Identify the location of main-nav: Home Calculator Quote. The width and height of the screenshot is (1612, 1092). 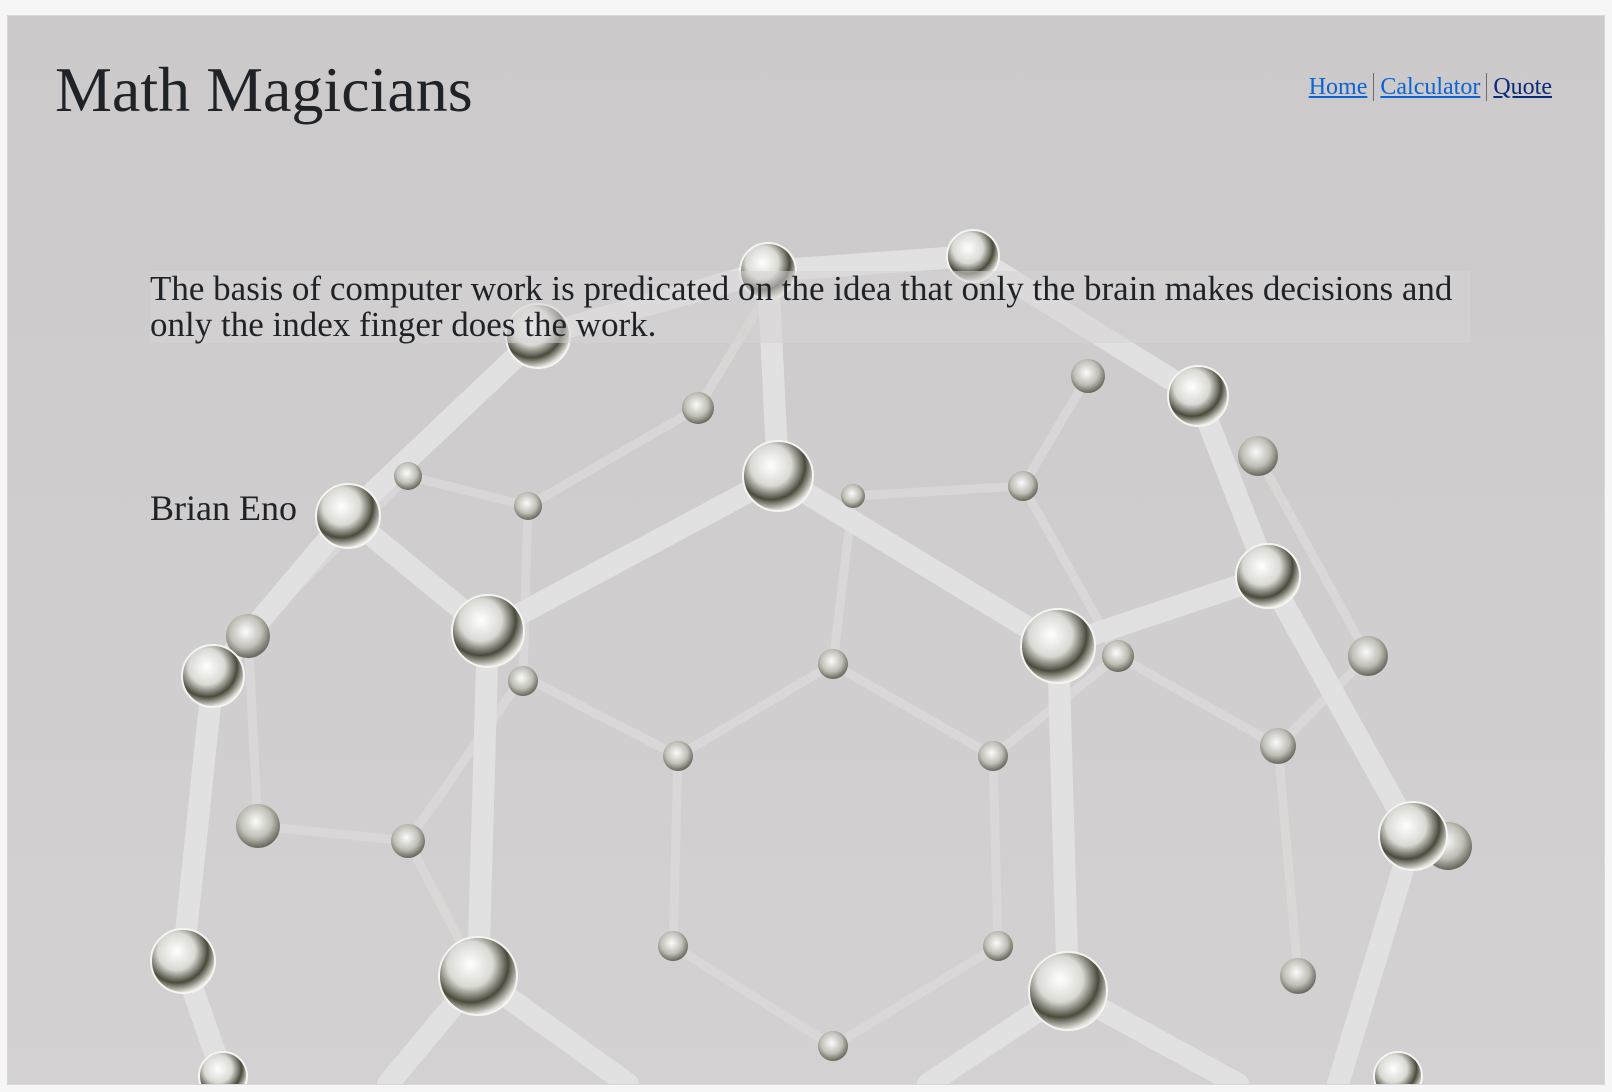
(1430, 87).